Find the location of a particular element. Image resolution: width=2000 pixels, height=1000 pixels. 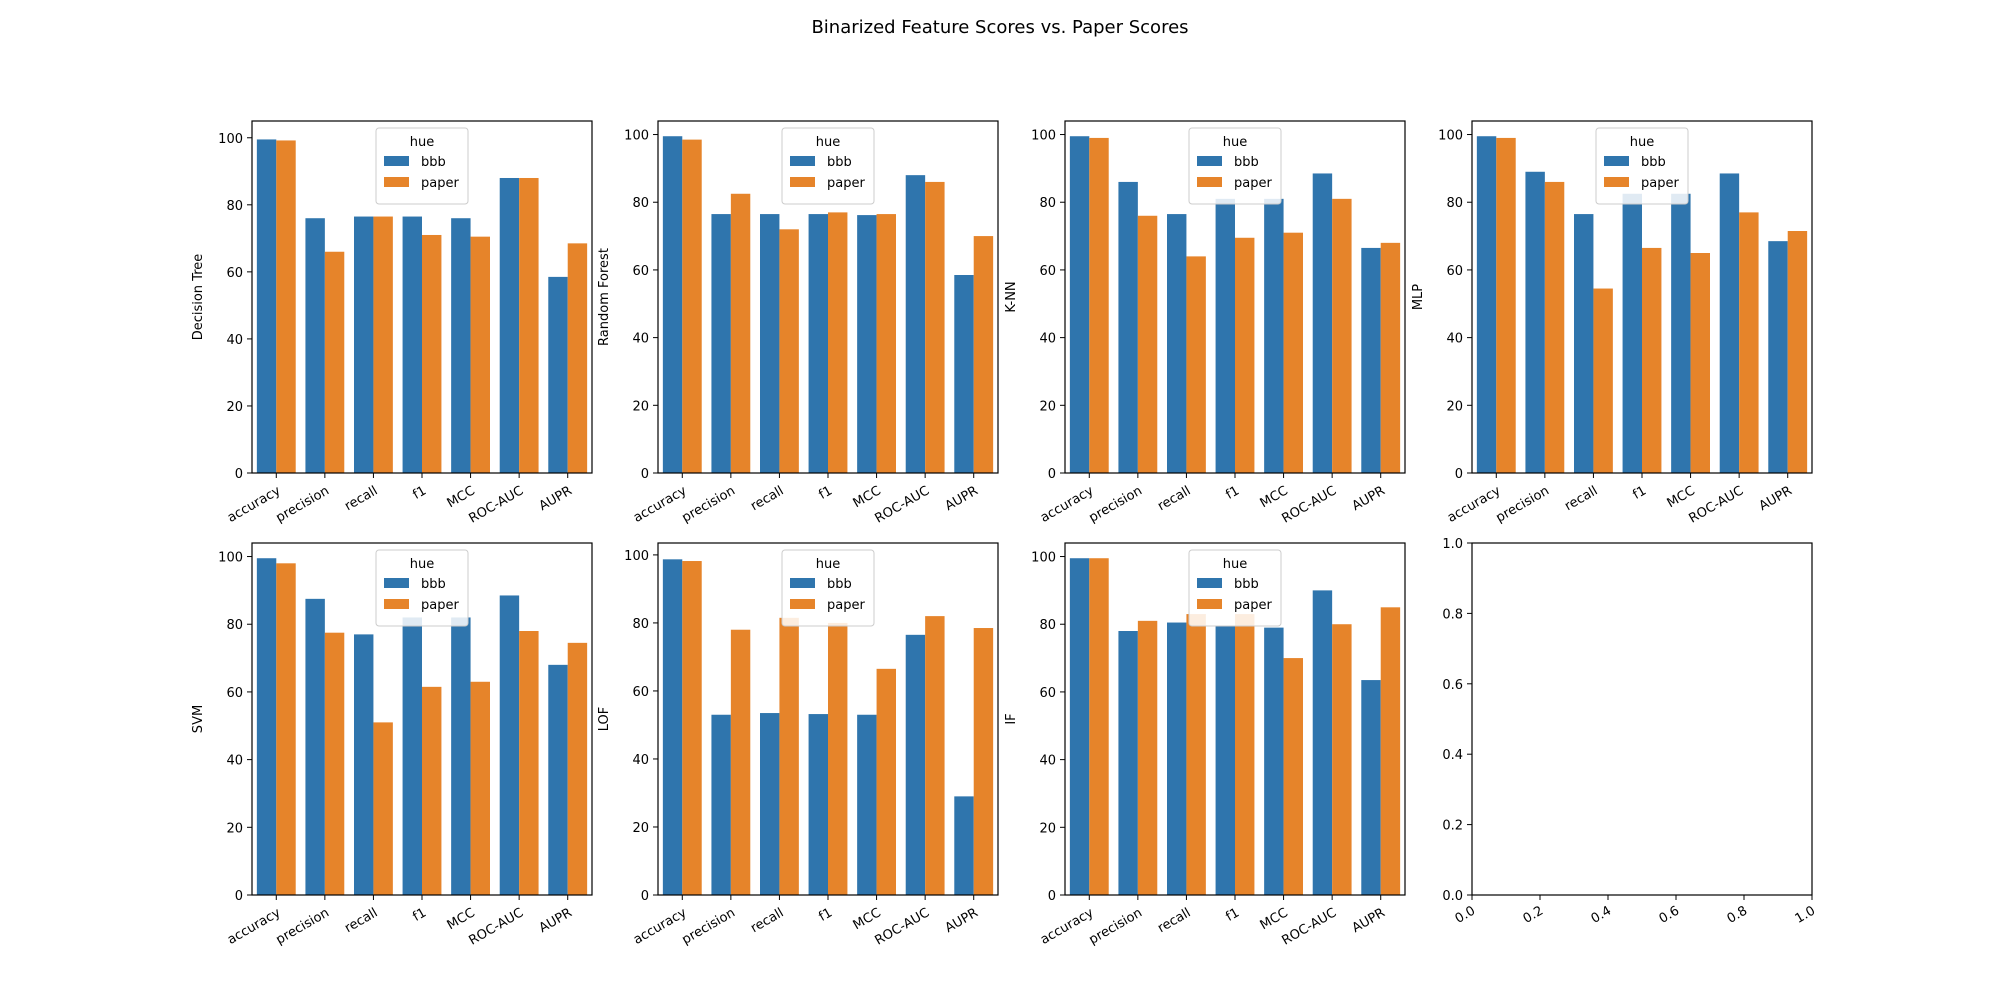

y-tick-label: 0.2 is located at coordinates (1452, 826).